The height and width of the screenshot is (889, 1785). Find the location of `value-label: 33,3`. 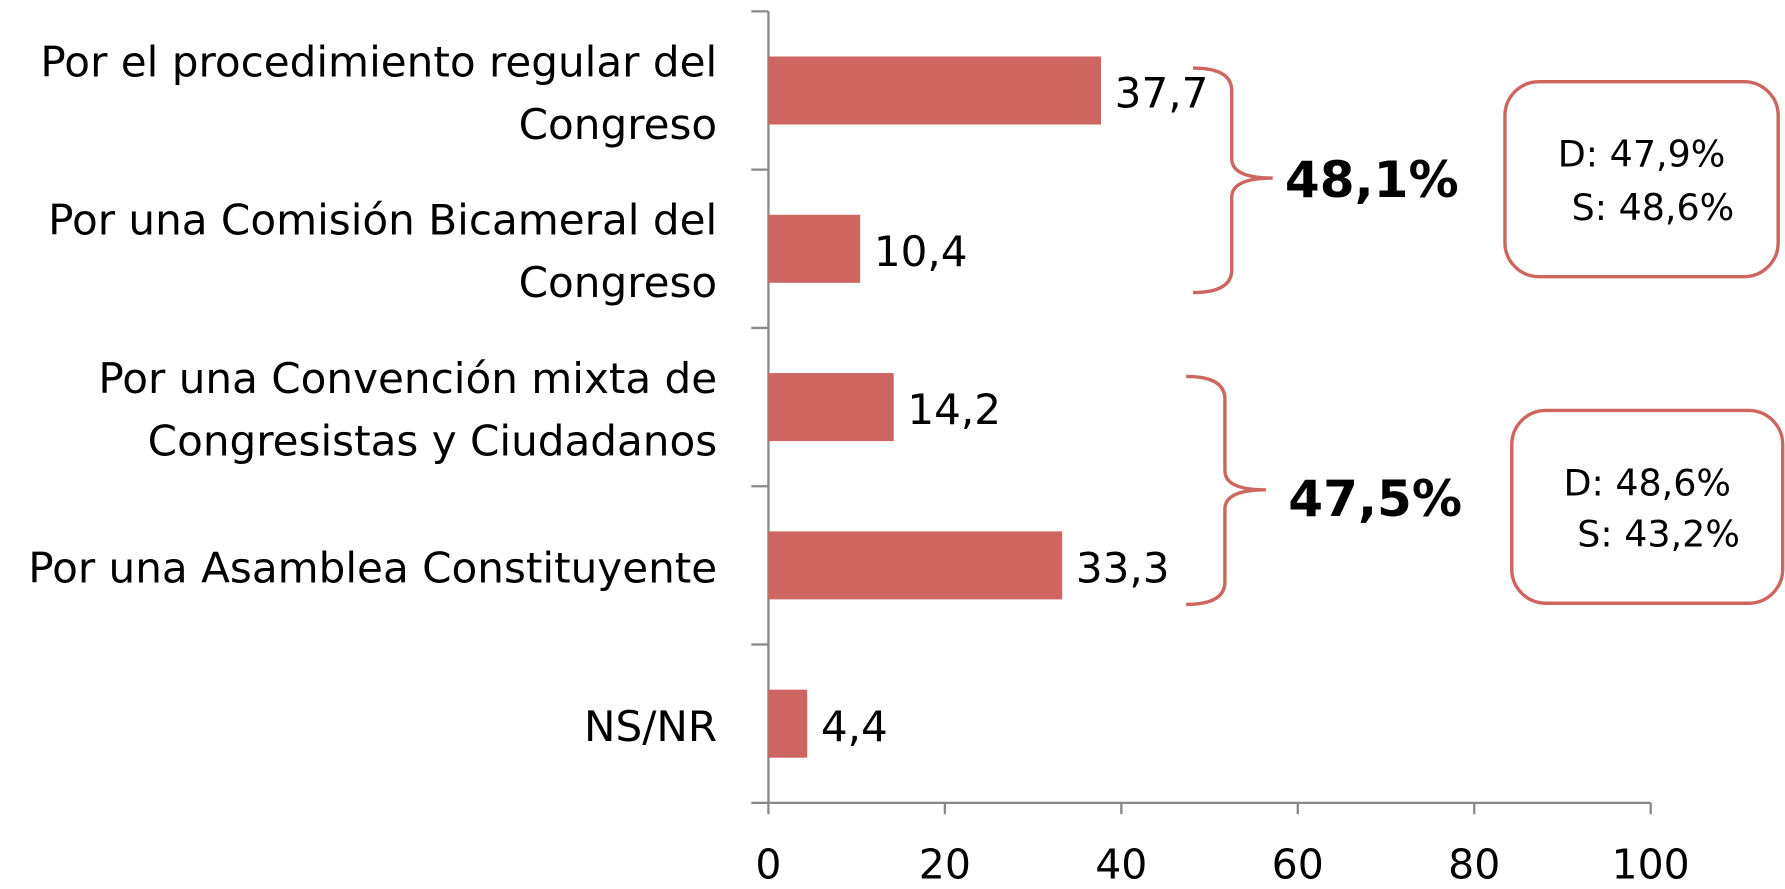

value-label: 33,3 is located at coordinates (1123, 568).